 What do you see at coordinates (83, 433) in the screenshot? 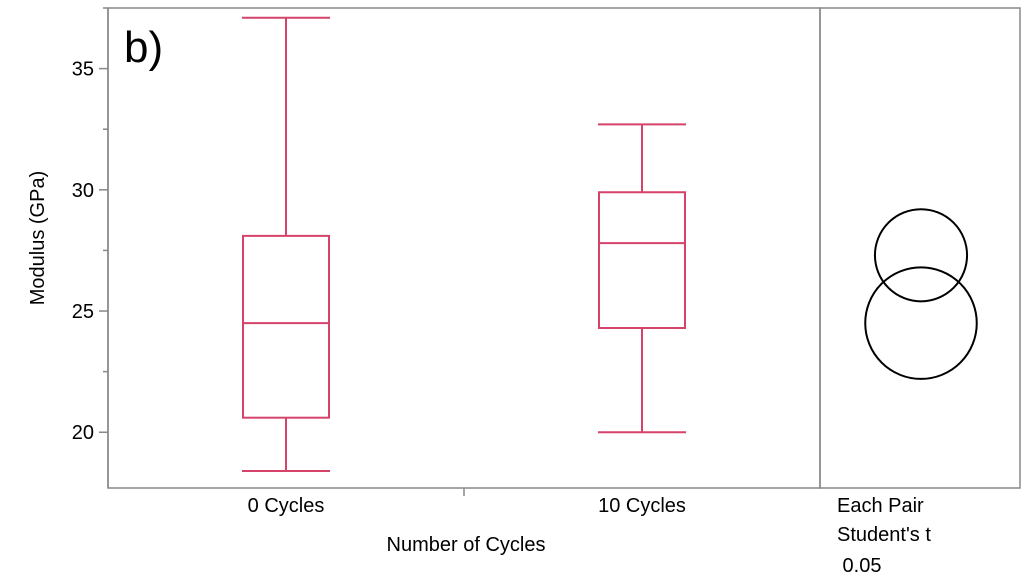
I see `y-tick-label: 20` at bounding box center [83, 433].